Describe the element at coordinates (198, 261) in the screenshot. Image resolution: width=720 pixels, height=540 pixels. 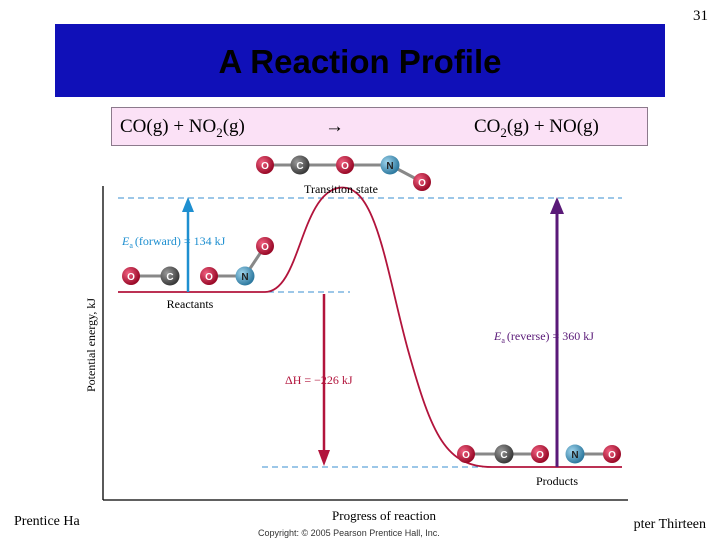
I see `reactant-molecules: O C O N O` at that location.